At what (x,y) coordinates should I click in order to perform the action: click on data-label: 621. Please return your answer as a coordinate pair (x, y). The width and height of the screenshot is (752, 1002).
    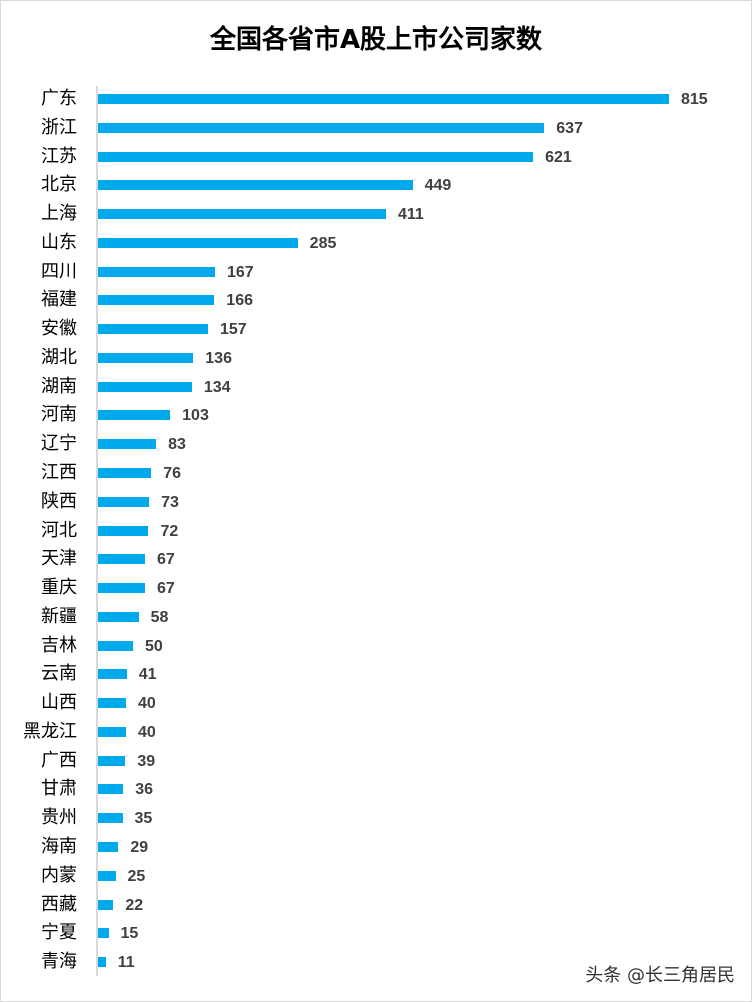
    Looking at the image, I should click on (558, 157).